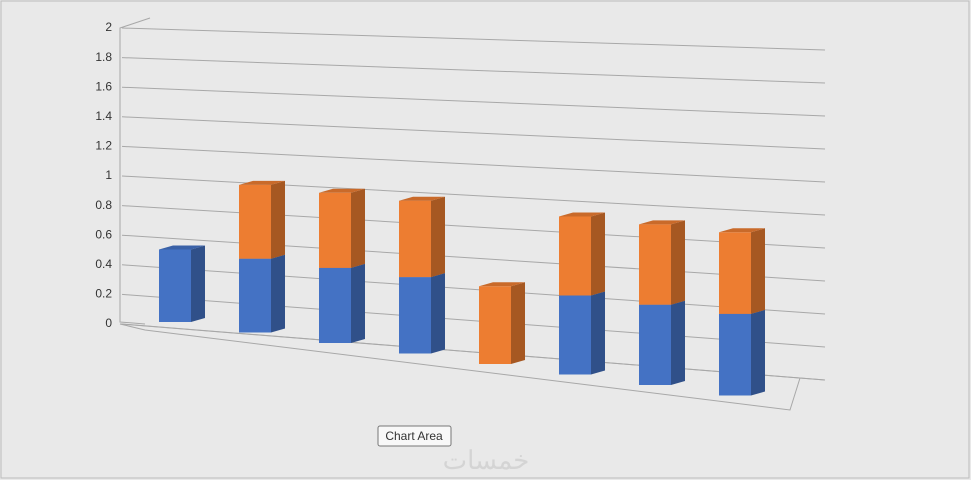 Image resolution: width=971 pixels, height=480 pixels. Describe the element at coordinates (103, 86) in the screenshot. I see `y-tick-label: 1.6` at that location.